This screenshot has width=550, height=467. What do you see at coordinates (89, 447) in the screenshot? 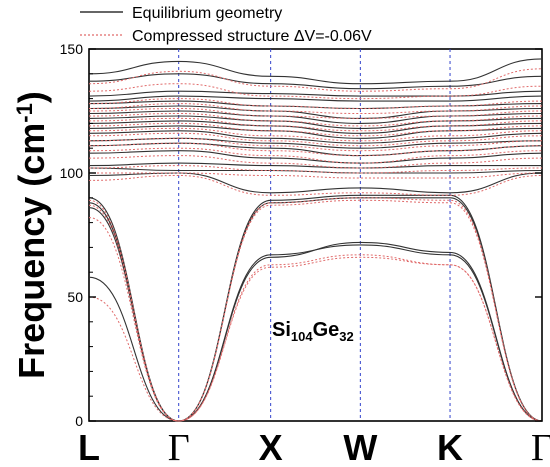
I see `x-tick-label-0: L` at bounding box center [89, 447].